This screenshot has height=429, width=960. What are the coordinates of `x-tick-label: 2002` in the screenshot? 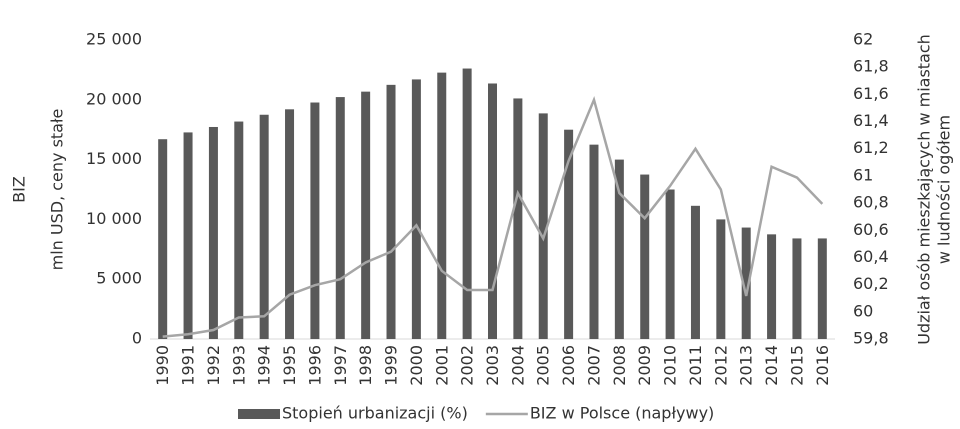 It's located at (467, 365).